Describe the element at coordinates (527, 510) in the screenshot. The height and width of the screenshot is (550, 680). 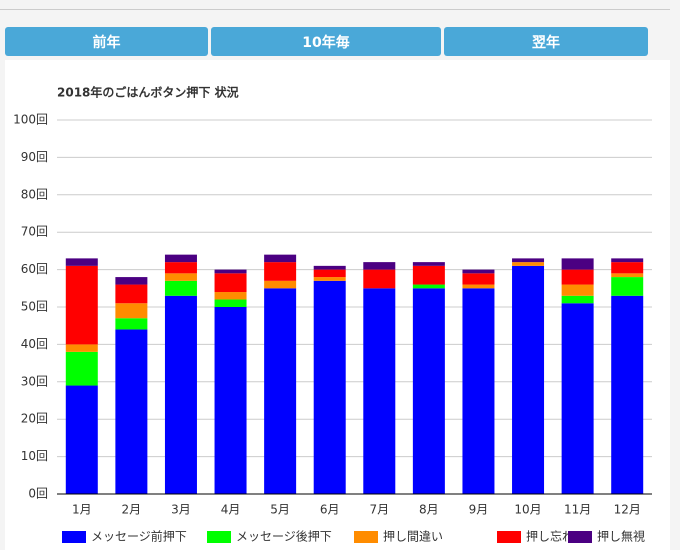
I see `x-tick-label: 10月` at that location.